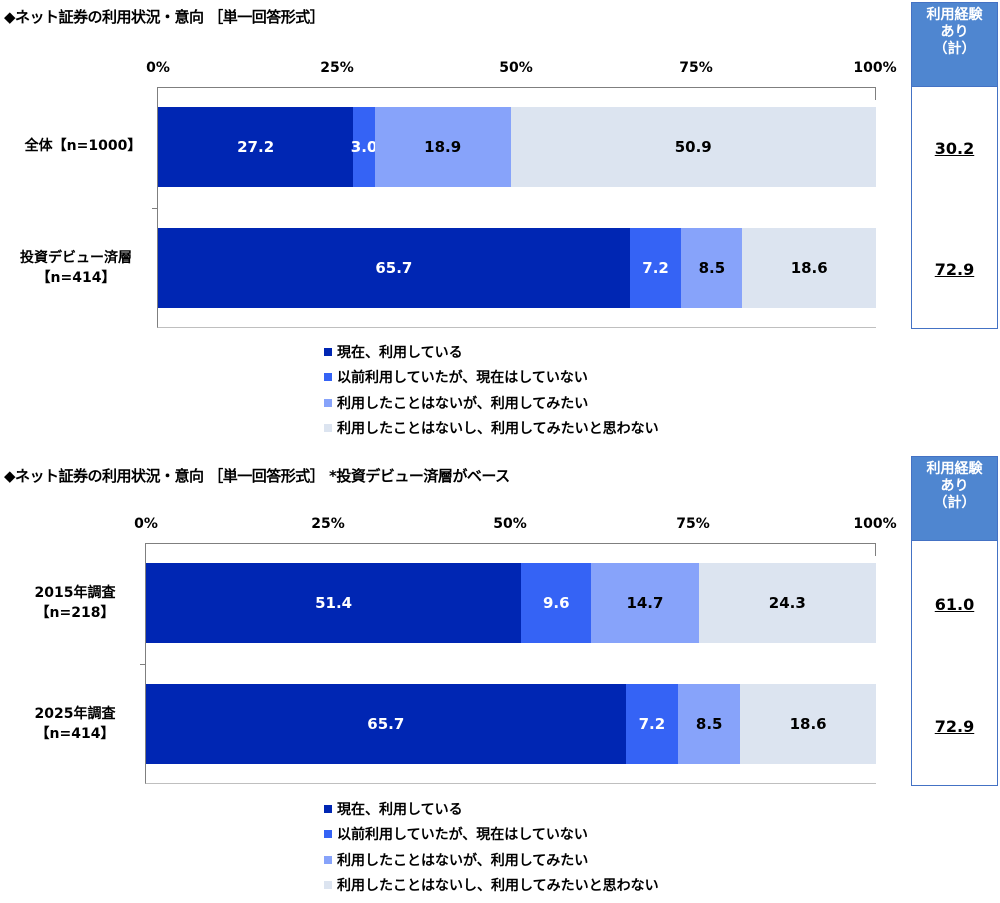 The image size is (1000, 903). What do you see at coordinates (787, 603) in the screenshot?
I see `segment-never-not-want: 24.3` at bounding box center [787, 603].